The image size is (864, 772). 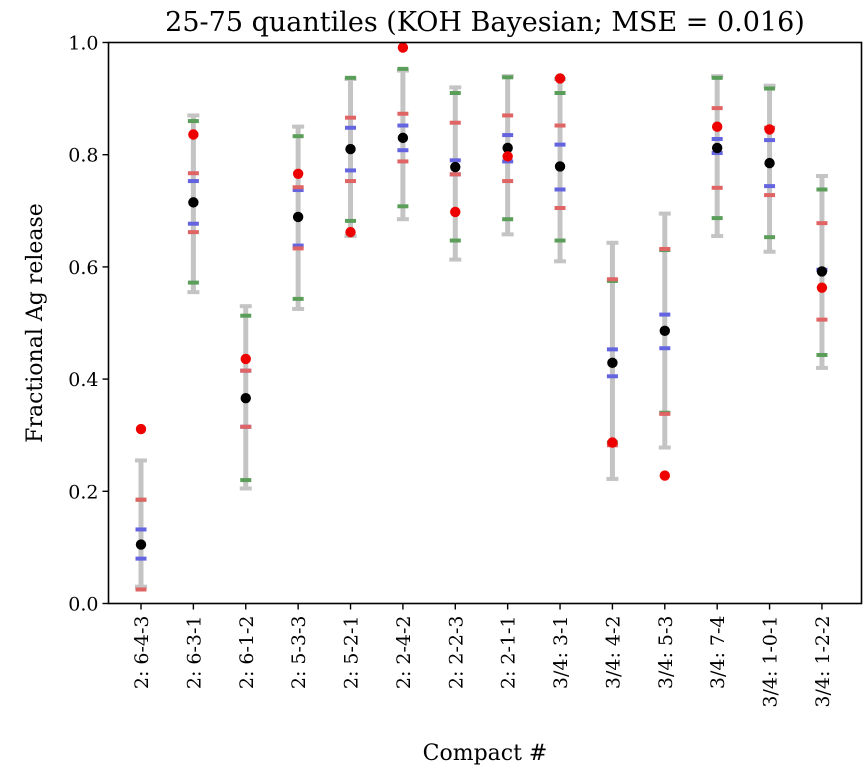 I want to click on x-axis-label: Compact #, so click(x=485, y=753).